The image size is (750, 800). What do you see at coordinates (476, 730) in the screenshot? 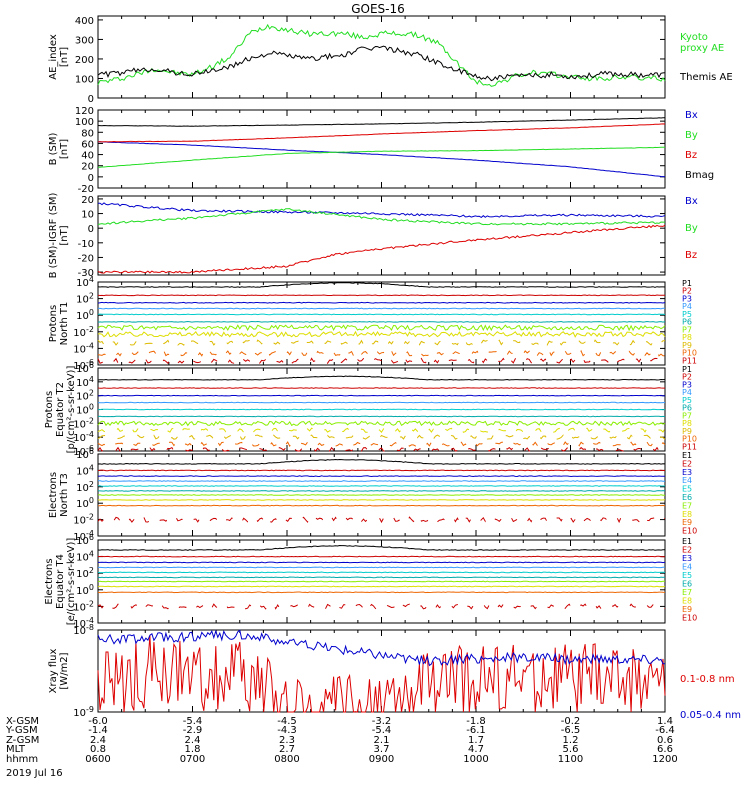
I see `x-row-value: -6.1` at bounding box center [476, 730].